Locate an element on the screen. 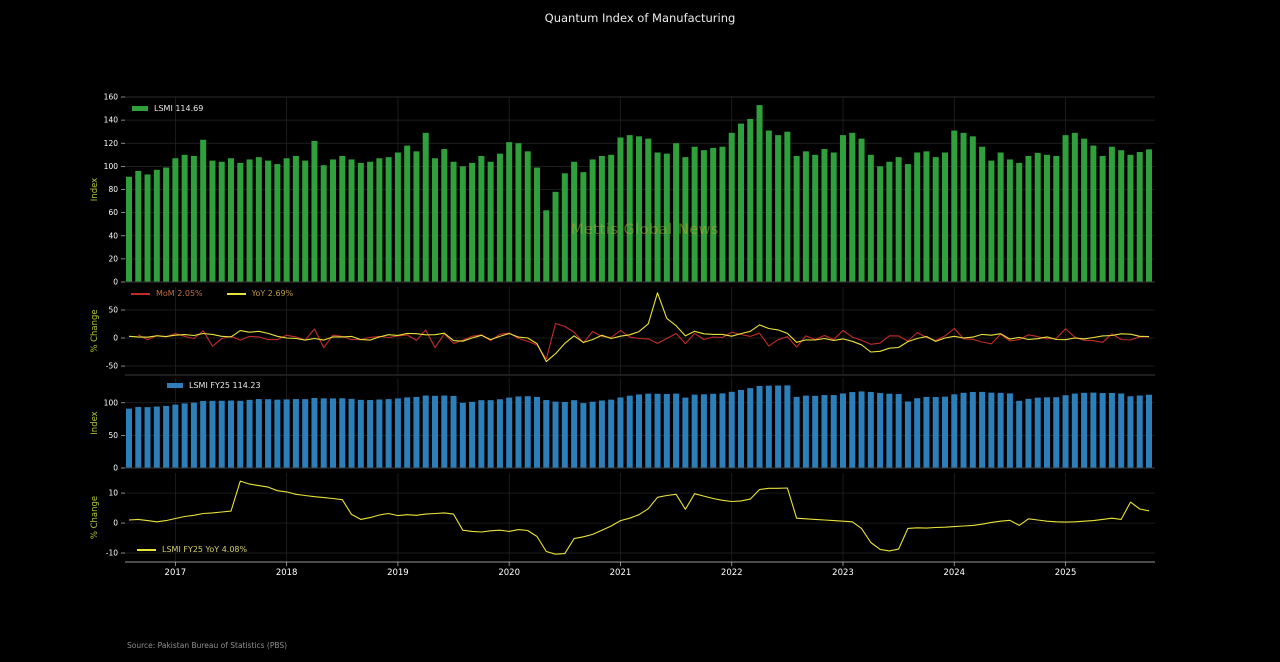 This screenshot has height=662, width=1280. bars-lsmi_fy is located at coordinates (639, 426).